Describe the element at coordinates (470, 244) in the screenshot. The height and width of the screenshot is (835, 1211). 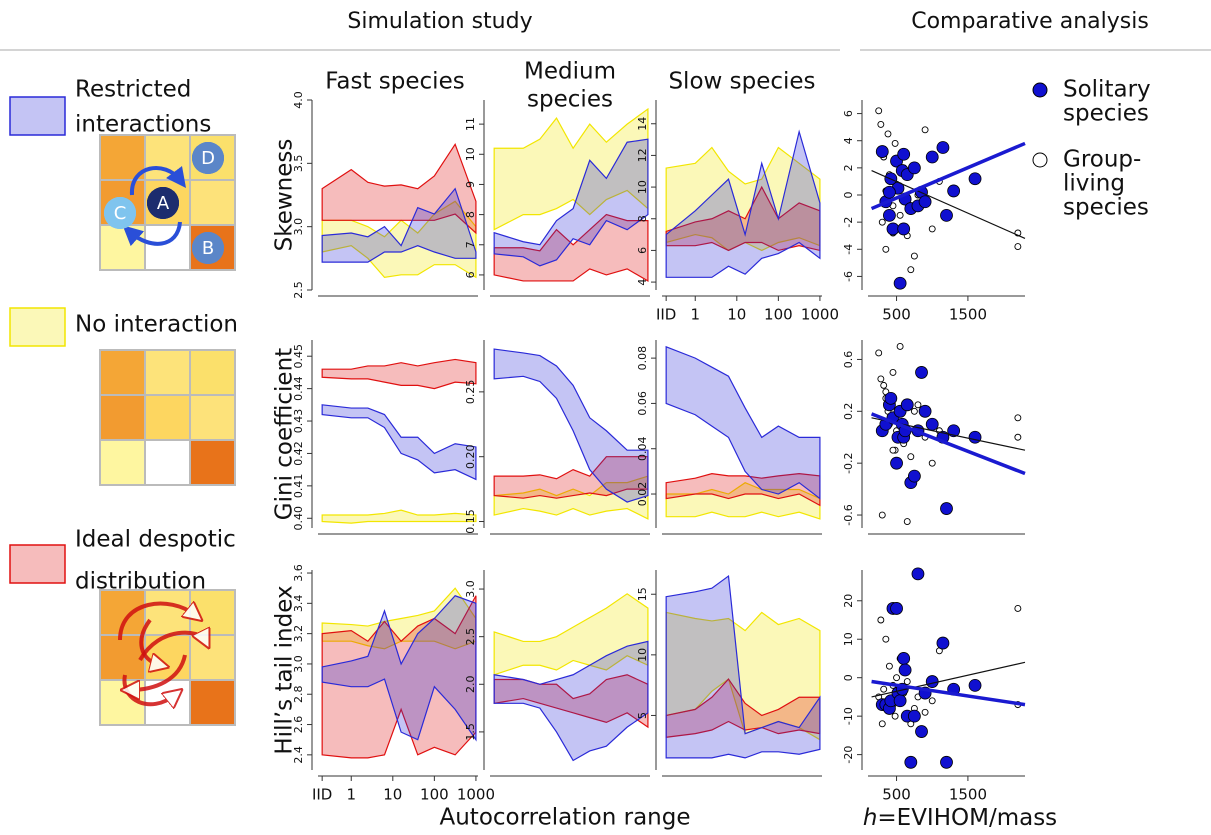
I see `y-tick-label: 7` at that location.